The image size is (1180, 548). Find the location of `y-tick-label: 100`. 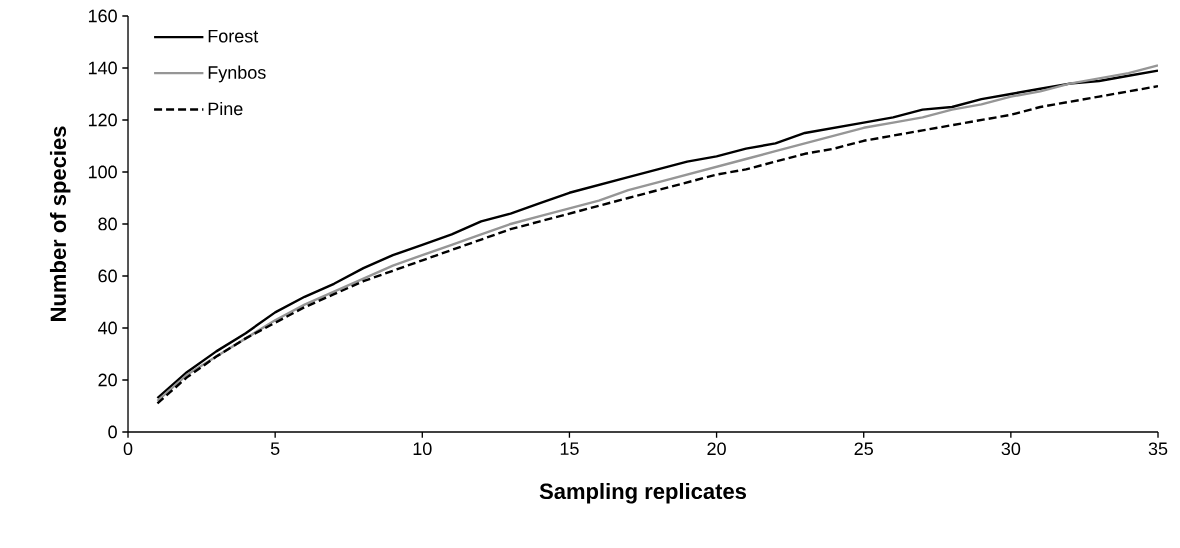

y-tick-label: 100 is located at coordinates (102, 172).